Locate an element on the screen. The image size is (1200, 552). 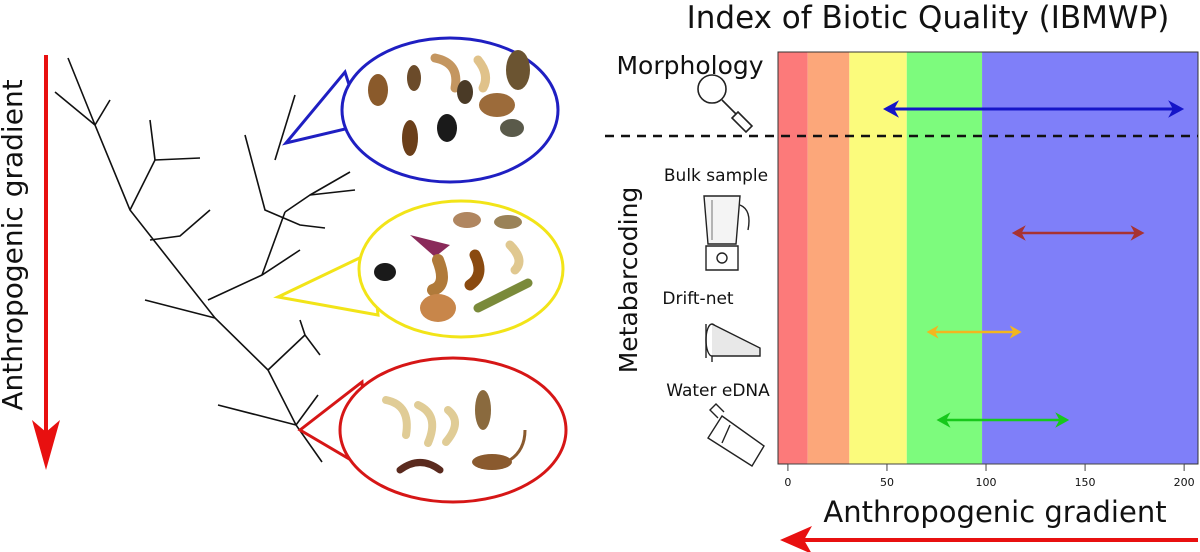
x-tick-label-150: 150 is located at coordinates (1085, 482).